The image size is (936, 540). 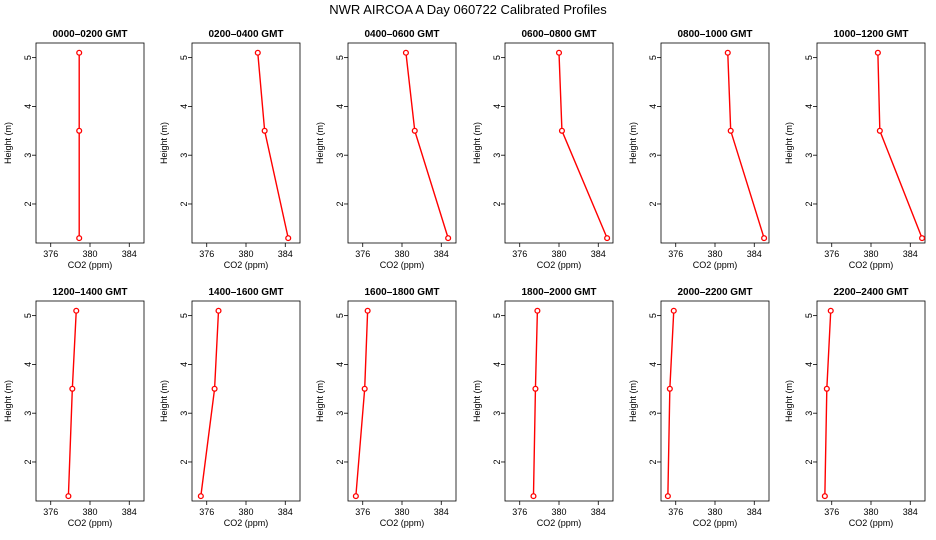 What do you see at coordinates (870, 34) in the screenshot?
I see `panel-title: 1000–1200 GMT` at bounding box center [870, 34].